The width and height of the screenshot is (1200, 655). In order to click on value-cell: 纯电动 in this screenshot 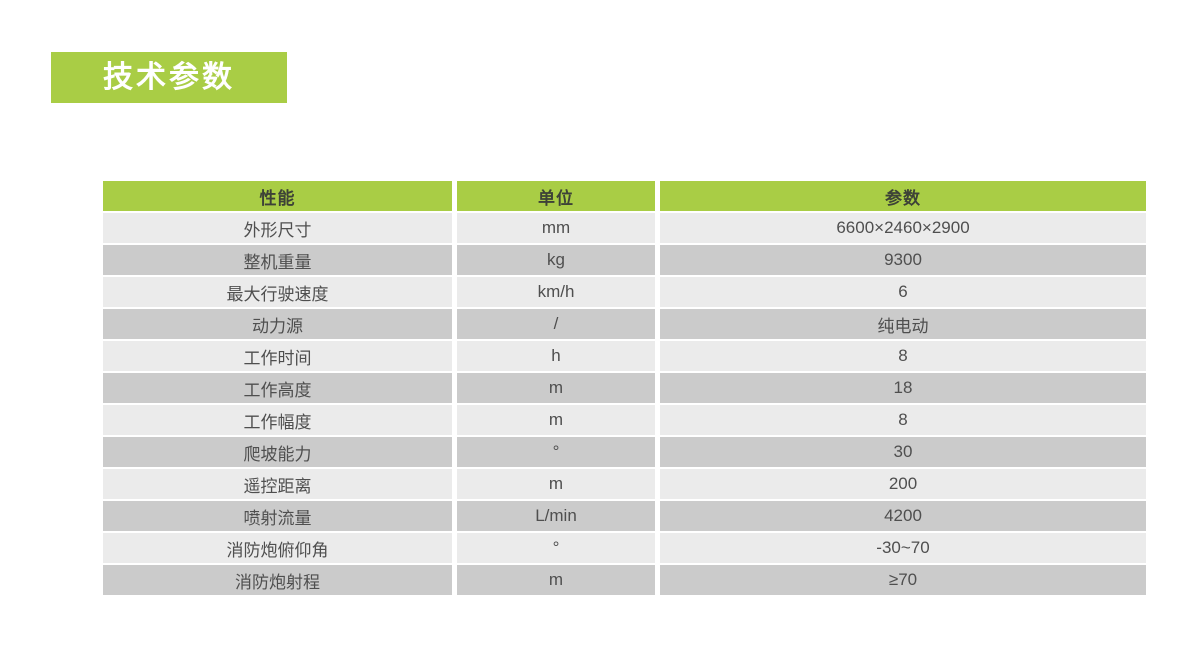, I will do `click(903, 324)`.